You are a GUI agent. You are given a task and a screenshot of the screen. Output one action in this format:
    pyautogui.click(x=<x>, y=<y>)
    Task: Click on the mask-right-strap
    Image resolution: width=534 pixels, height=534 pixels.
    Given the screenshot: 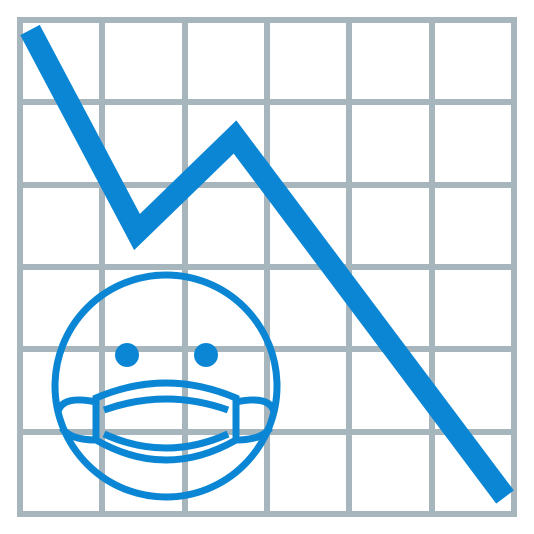 What is the action you would take?
    pyautogui.click(x=256, y=420)
    